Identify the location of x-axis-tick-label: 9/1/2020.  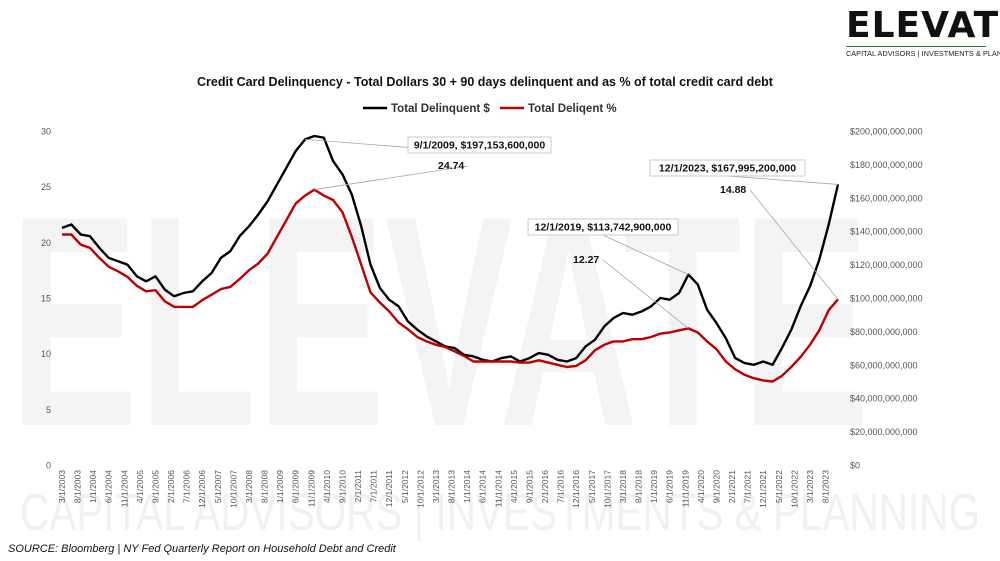
(716, 486).